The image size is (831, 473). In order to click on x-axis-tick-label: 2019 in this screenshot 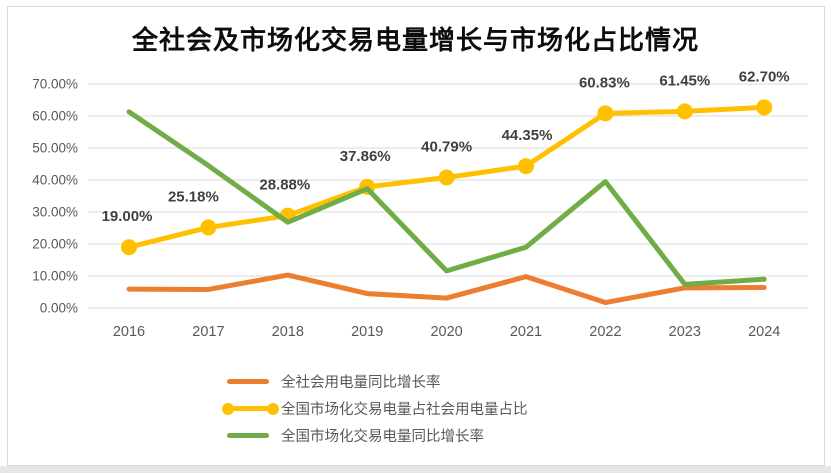, I will do `click(367, 332)`.